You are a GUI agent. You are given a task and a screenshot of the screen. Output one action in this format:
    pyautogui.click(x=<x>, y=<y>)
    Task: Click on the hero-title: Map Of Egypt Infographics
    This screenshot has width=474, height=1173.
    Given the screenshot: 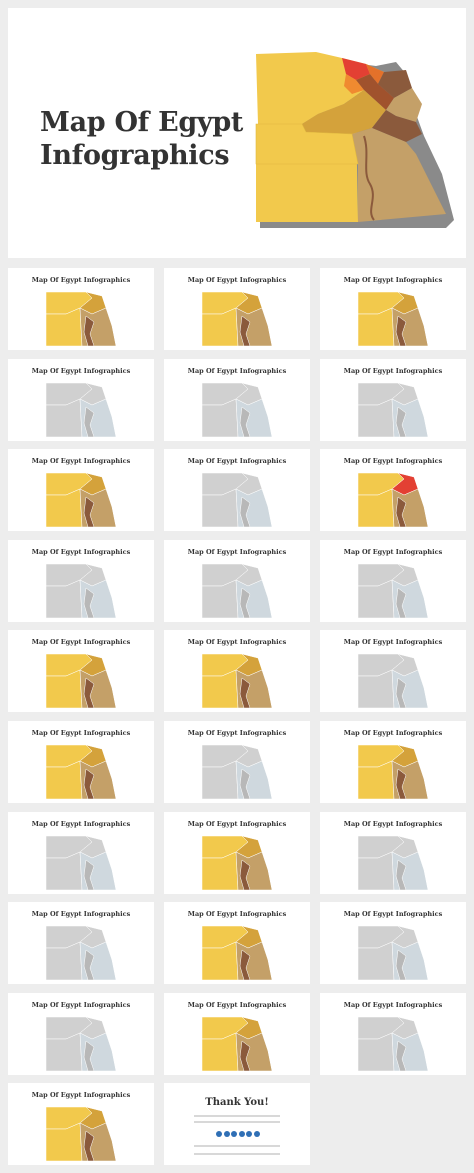 What is the action you would take?
    pyautogui.click(x=141, y=139)
    